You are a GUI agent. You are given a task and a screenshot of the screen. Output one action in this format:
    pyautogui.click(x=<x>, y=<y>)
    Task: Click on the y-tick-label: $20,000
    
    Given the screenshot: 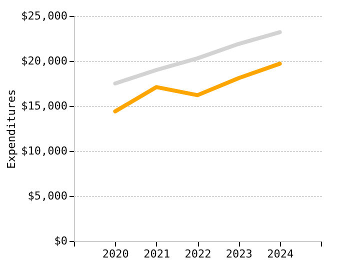 What is the action you would take?
    pyautogui.click(x=44, y=61)
    